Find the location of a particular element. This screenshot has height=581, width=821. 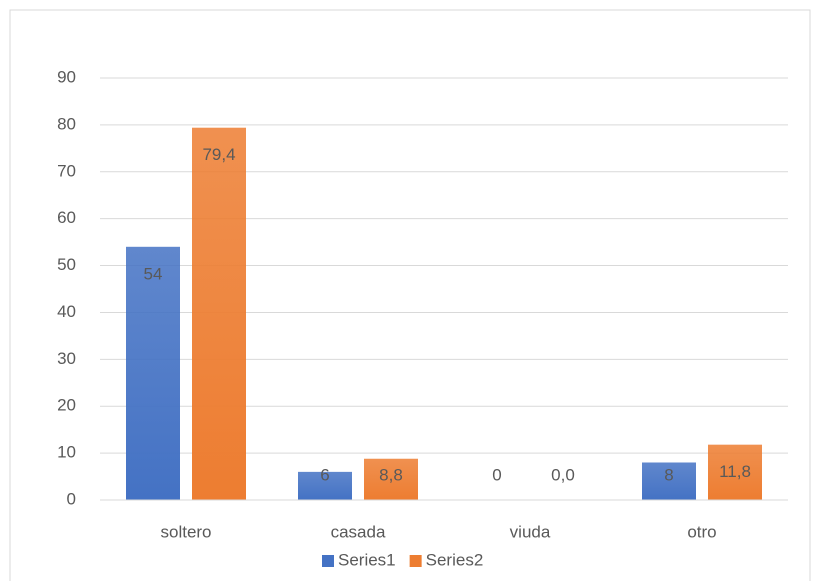

y-tick-label: 40 is located at coordinates (66, 311).